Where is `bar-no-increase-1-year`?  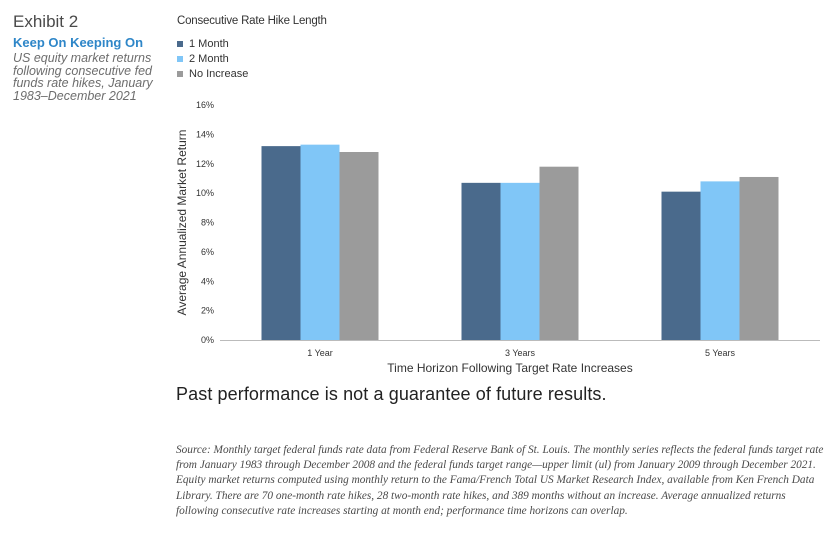 bar-no-increase-1-year is located at coordinates (359, 246).